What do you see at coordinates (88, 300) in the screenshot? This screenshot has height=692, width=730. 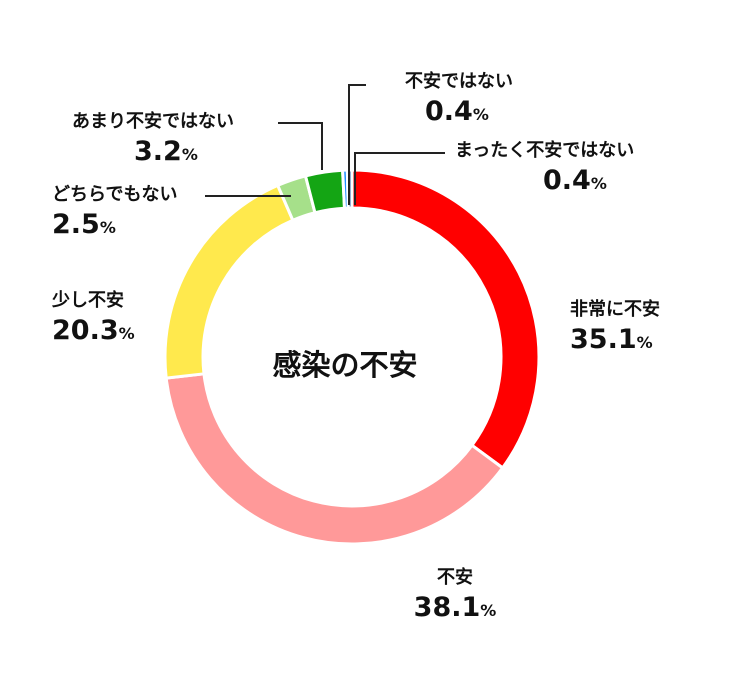 I see `category-label: 少し不安` at bounding box center [88, 300].